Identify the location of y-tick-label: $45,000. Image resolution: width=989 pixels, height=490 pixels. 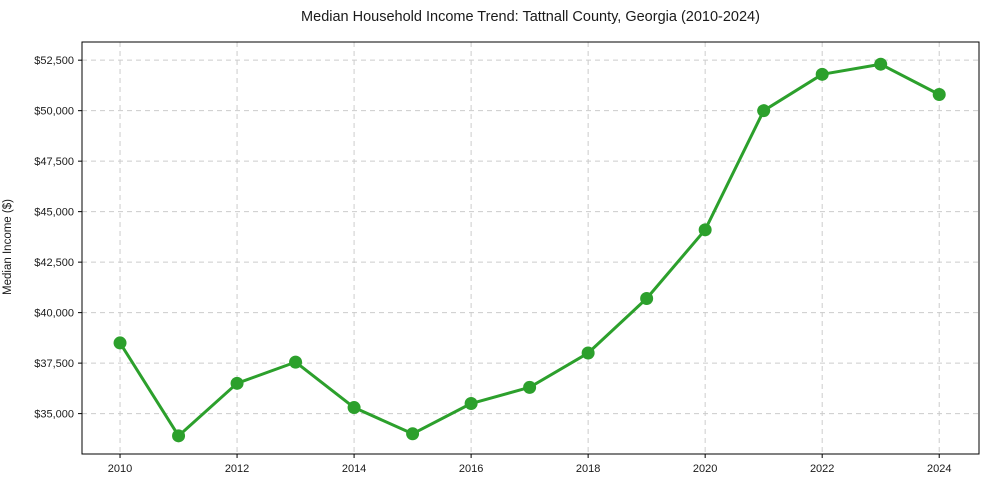
(54, 213).